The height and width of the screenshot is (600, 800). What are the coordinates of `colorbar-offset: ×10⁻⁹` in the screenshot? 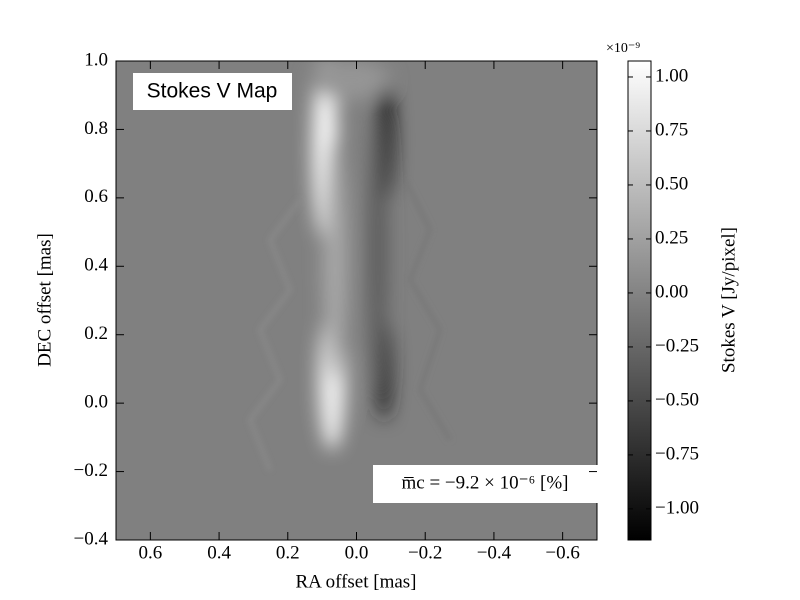 It's located at (623, 48).